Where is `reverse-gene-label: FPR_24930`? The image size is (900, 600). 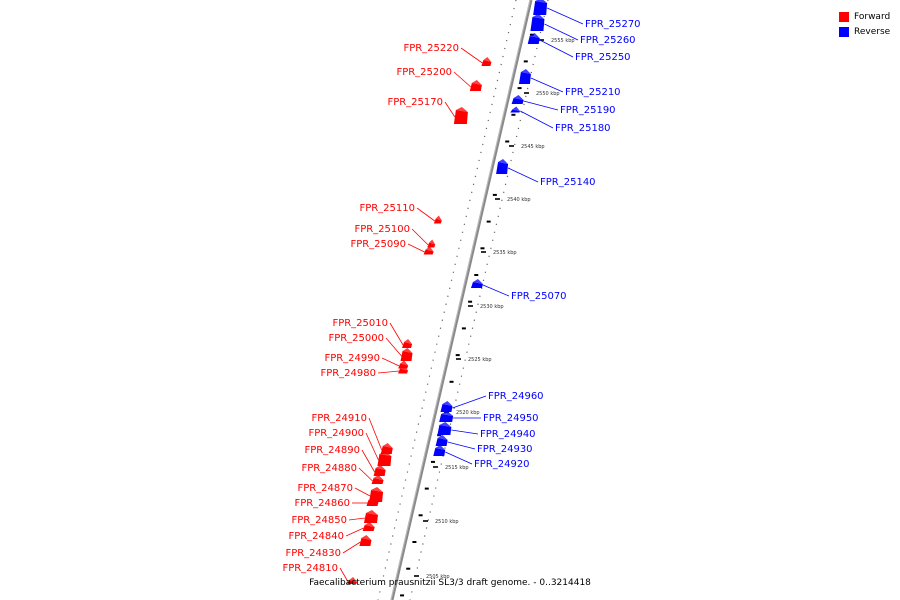
reverse-gene-label: FPR_24930 is located at coordinates (505, 449).